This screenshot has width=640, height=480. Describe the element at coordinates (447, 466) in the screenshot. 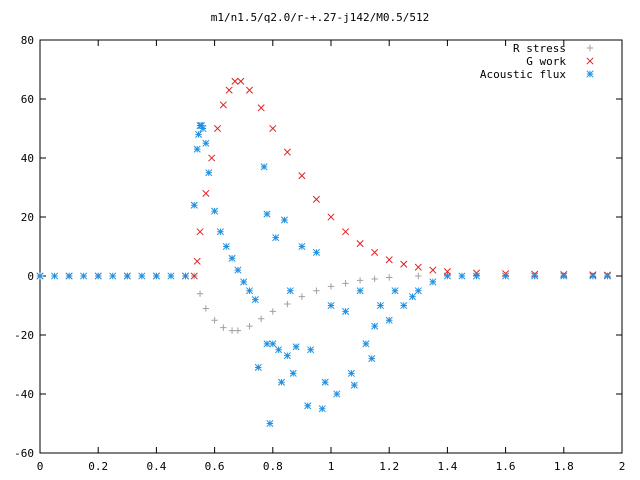

I see `x-tick-label: 1.4` at that location.